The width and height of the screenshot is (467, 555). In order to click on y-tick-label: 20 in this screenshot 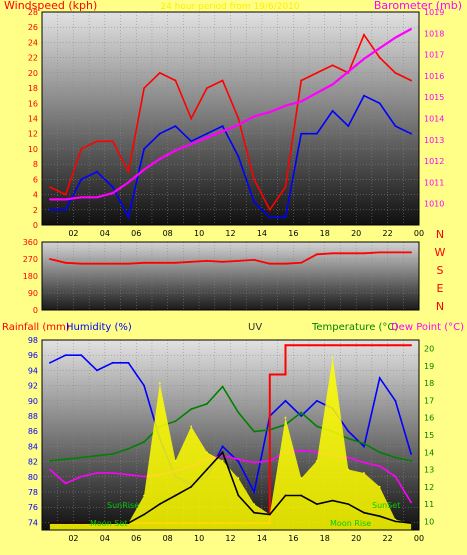, I will do `click(33, 73)`.